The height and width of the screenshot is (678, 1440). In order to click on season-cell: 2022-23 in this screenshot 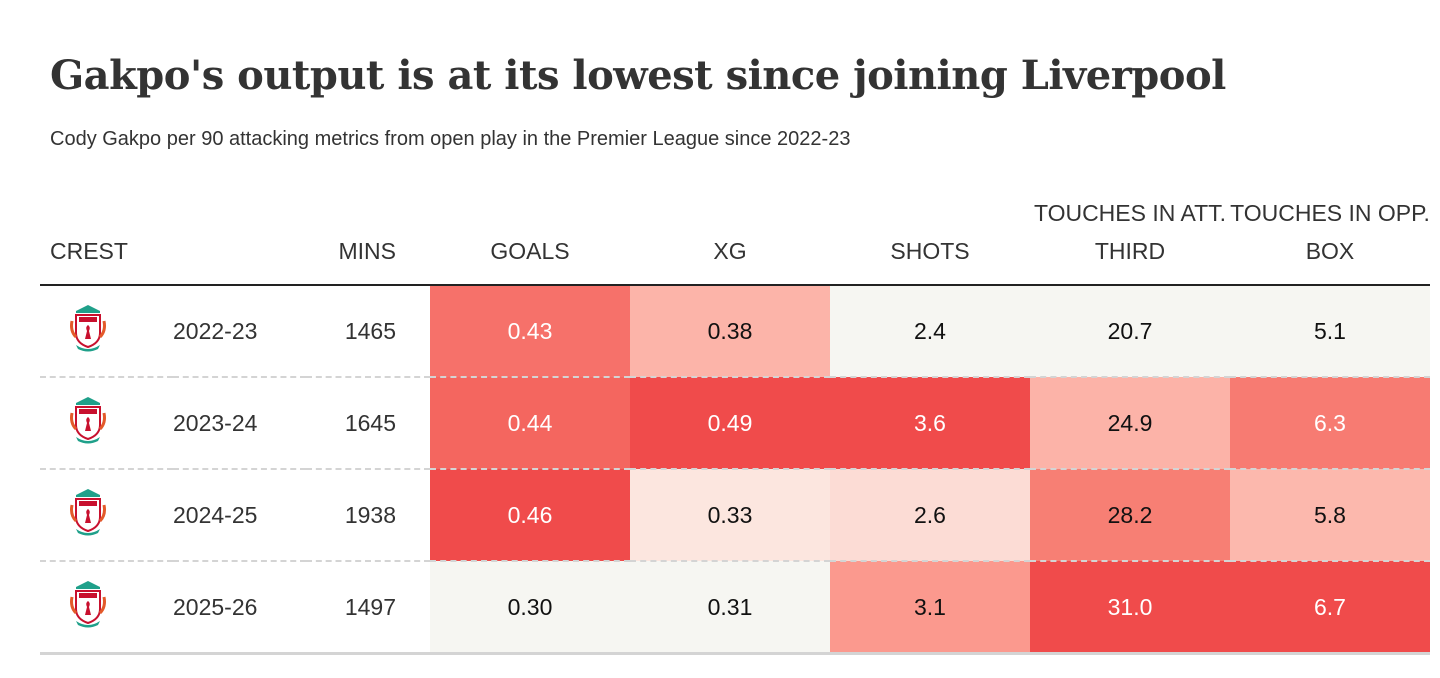, I will do `click(239, 331)`.